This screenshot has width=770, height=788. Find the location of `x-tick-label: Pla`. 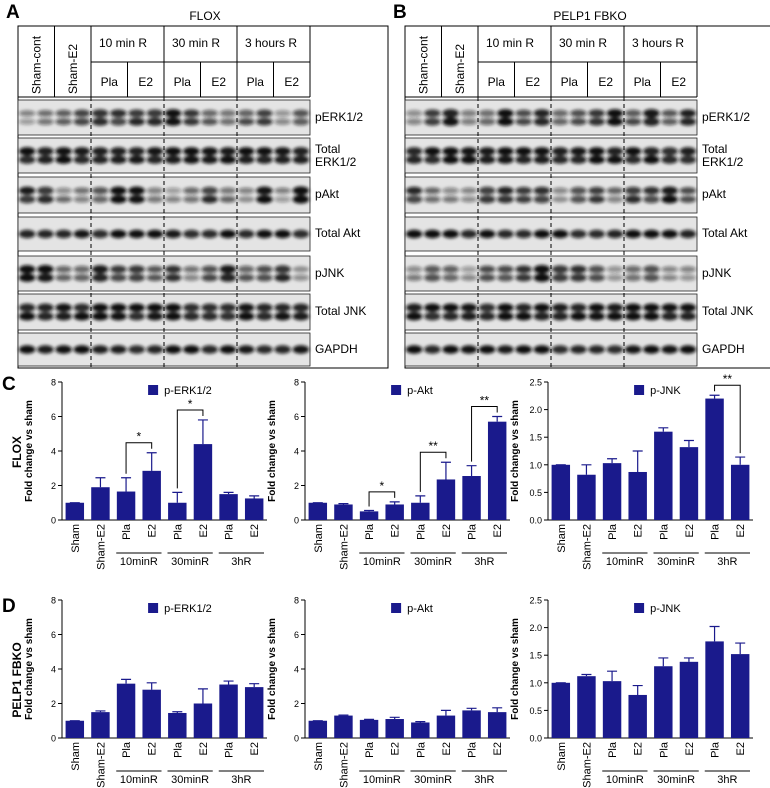

x-tick-label: Pla is located at coordinates (178, 531).